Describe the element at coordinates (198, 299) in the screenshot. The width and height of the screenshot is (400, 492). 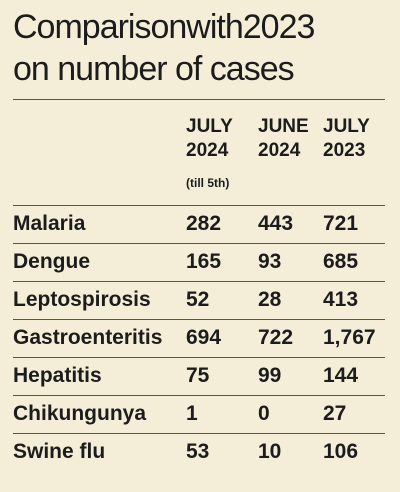
I see `cell-2-0: 52` at that location.